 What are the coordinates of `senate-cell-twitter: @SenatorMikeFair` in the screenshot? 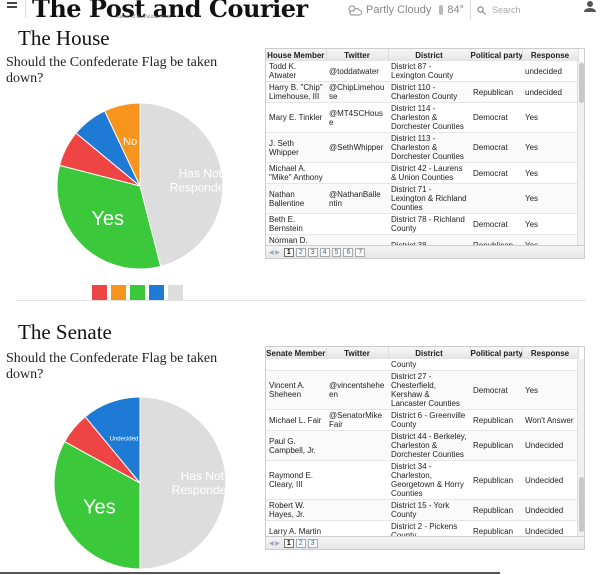 It's located at (357, 420).